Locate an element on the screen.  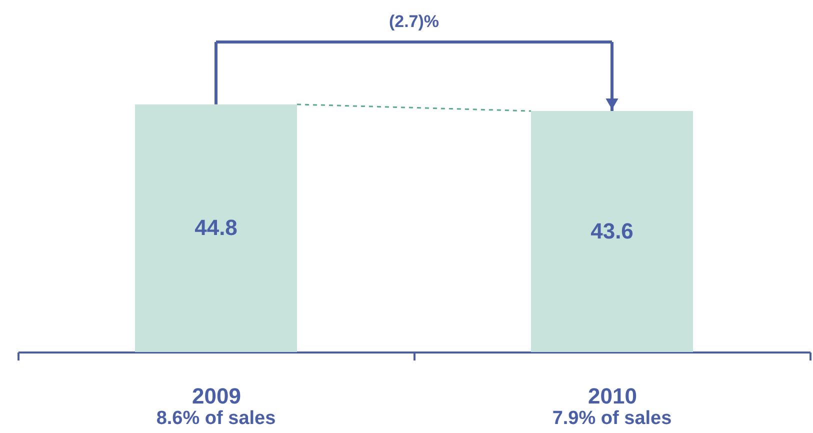
x-tick-label: 2010 is located at coordinates (612, 396).